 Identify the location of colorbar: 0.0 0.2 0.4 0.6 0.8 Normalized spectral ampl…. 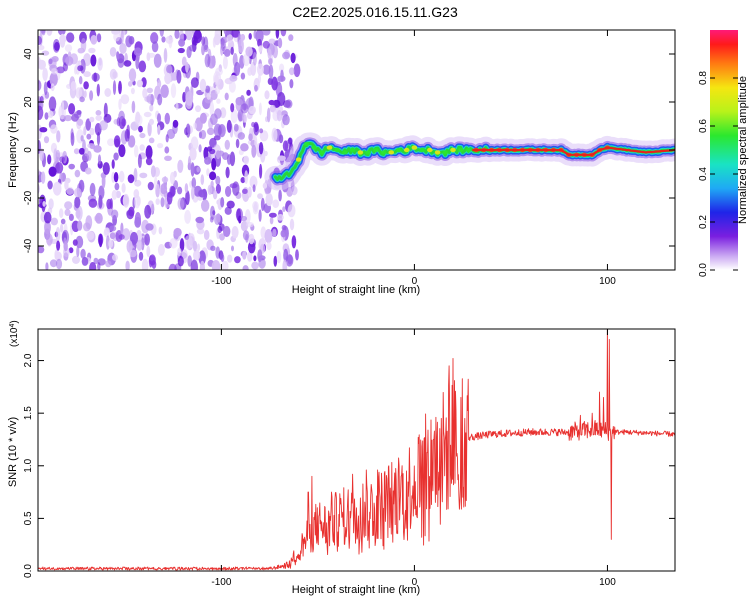
(723, 153).